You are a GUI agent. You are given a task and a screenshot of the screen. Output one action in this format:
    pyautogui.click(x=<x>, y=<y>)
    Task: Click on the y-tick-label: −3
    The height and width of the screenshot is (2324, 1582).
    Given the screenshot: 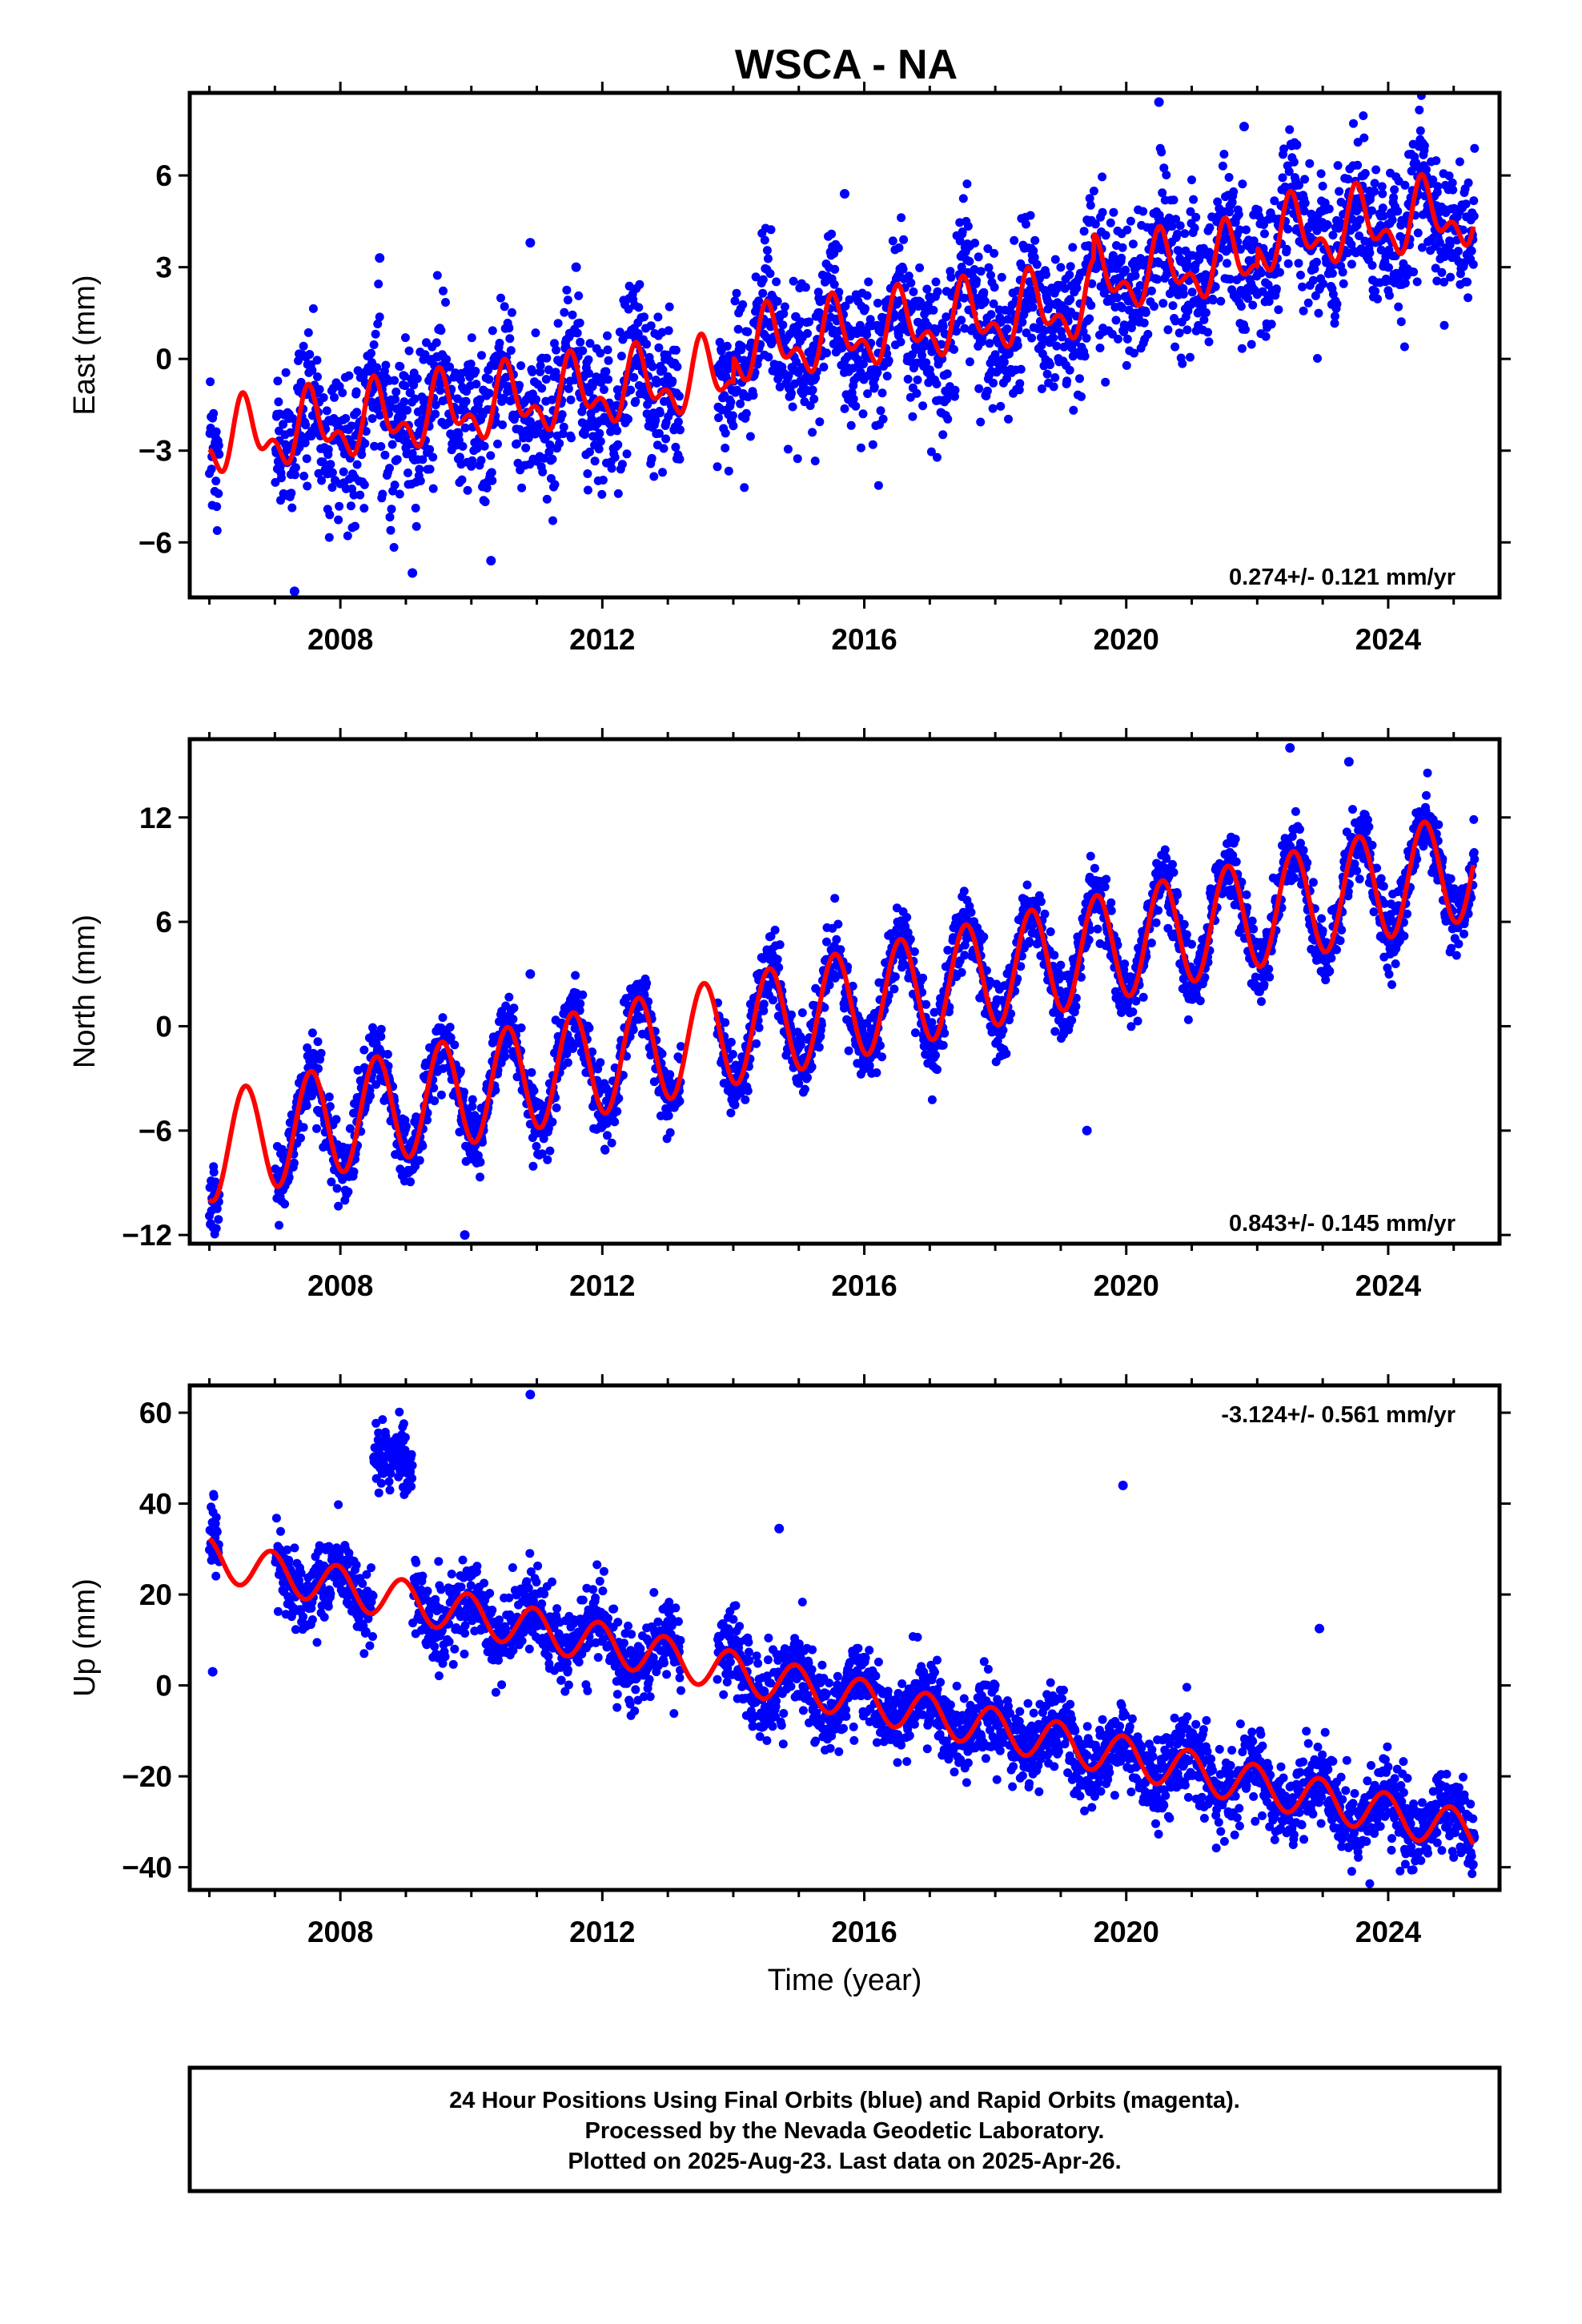 What is the action you would take?
    pyautogui.click(x=155, y=451)
    